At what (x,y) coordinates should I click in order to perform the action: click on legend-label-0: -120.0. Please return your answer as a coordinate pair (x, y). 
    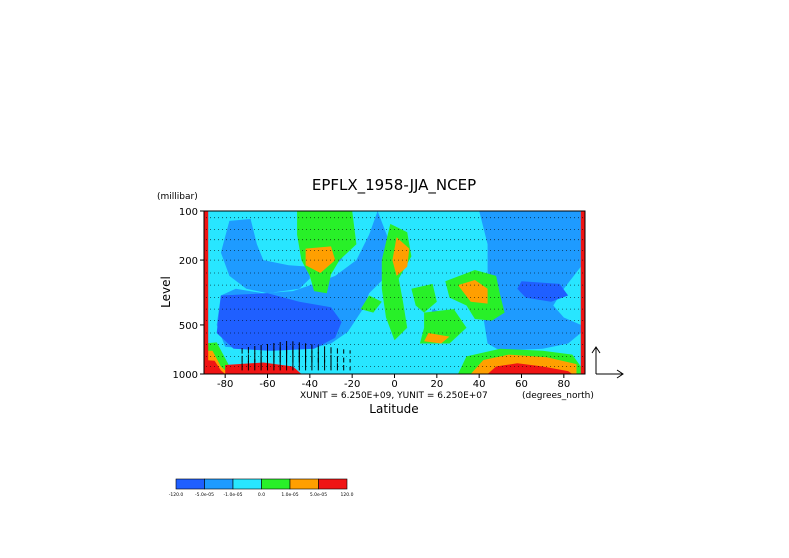
    Looking at the image, I should click on (176, 495).